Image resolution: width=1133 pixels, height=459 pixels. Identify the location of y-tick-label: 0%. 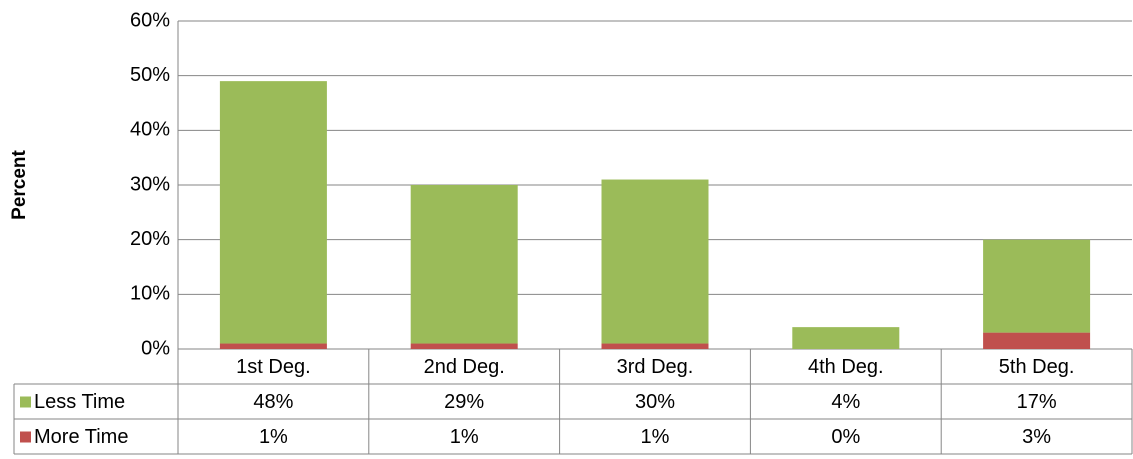
(155, 348).